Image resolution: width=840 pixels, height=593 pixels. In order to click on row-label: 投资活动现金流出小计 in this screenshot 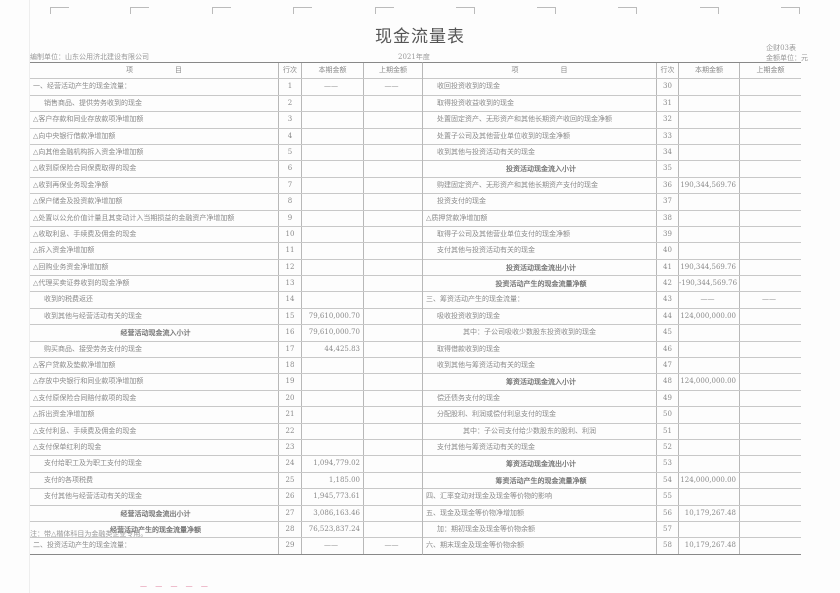, I will do `click(541, 267)`.